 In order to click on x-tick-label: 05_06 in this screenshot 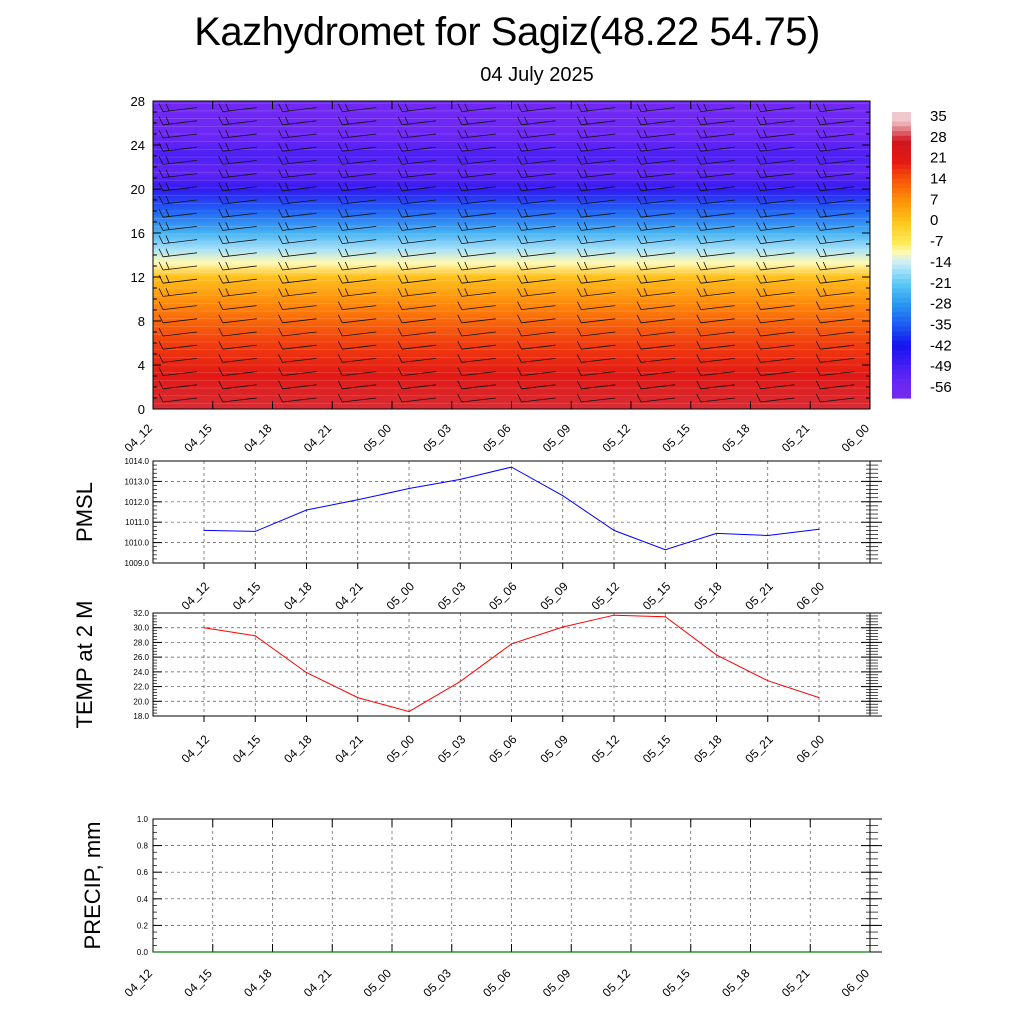, I will do `click(497, 438)`.